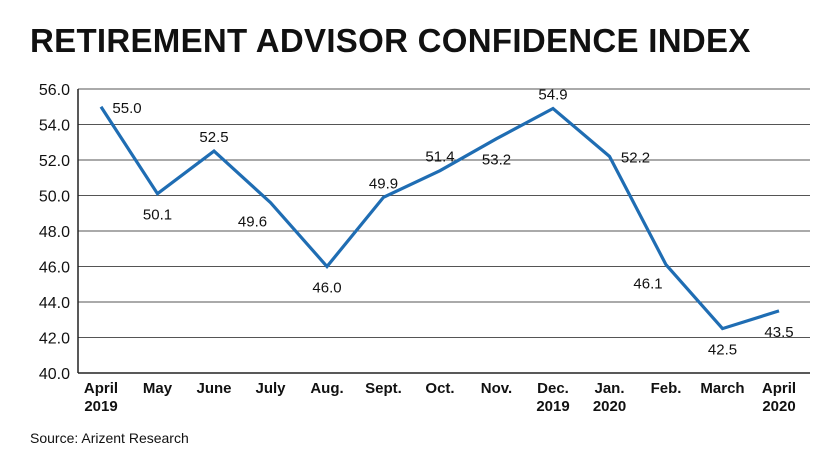 The width and height of the screenshot is (840, 473). I want to click on y-tick-labels: 40.0 42.0 44.0 46.0 48.0 50.0 52.0 54.0 56.0, so click(54, 232).